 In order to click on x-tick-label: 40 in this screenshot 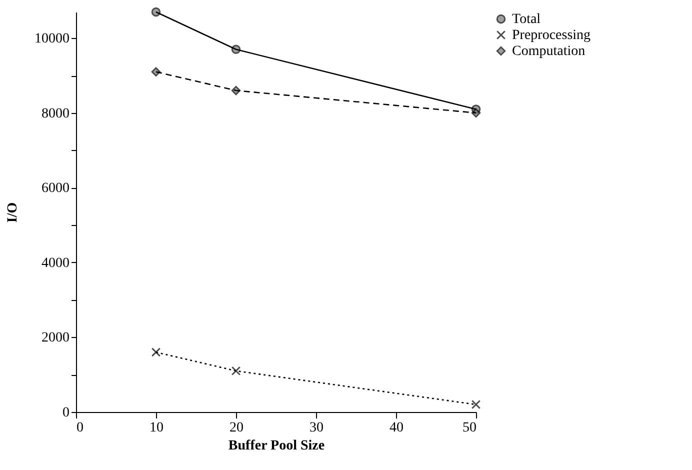, I will do `click(397, 428)`.